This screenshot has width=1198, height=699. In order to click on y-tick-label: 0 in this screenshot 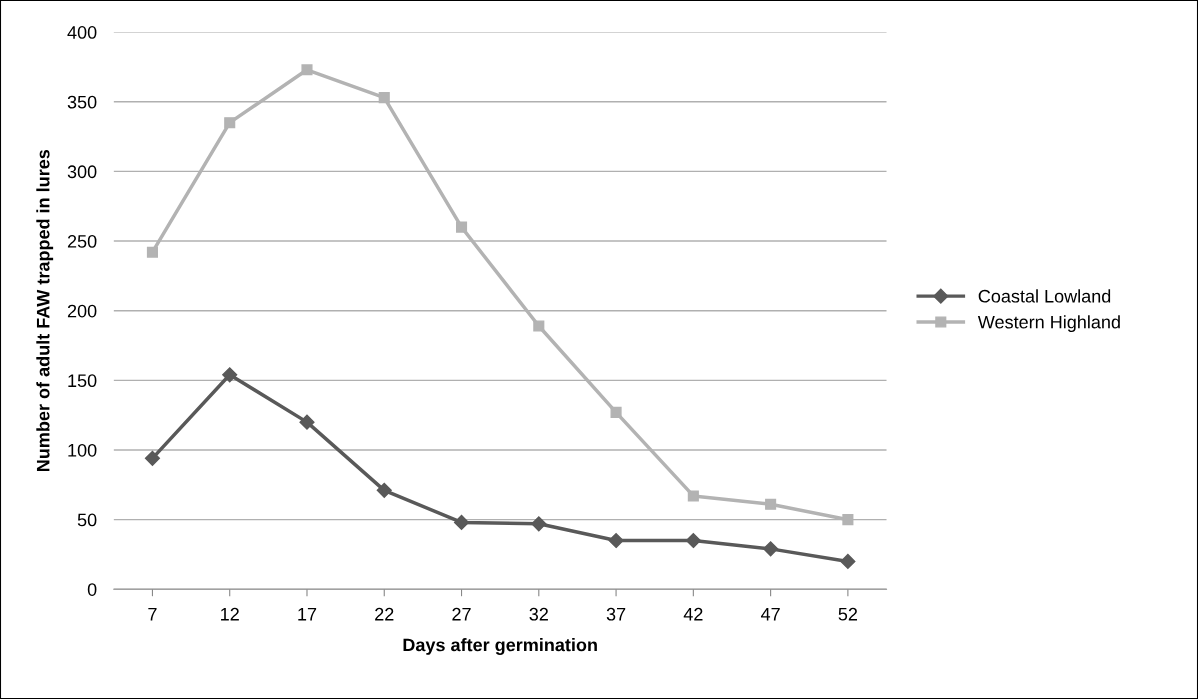, I will do `click(92, 589)`.